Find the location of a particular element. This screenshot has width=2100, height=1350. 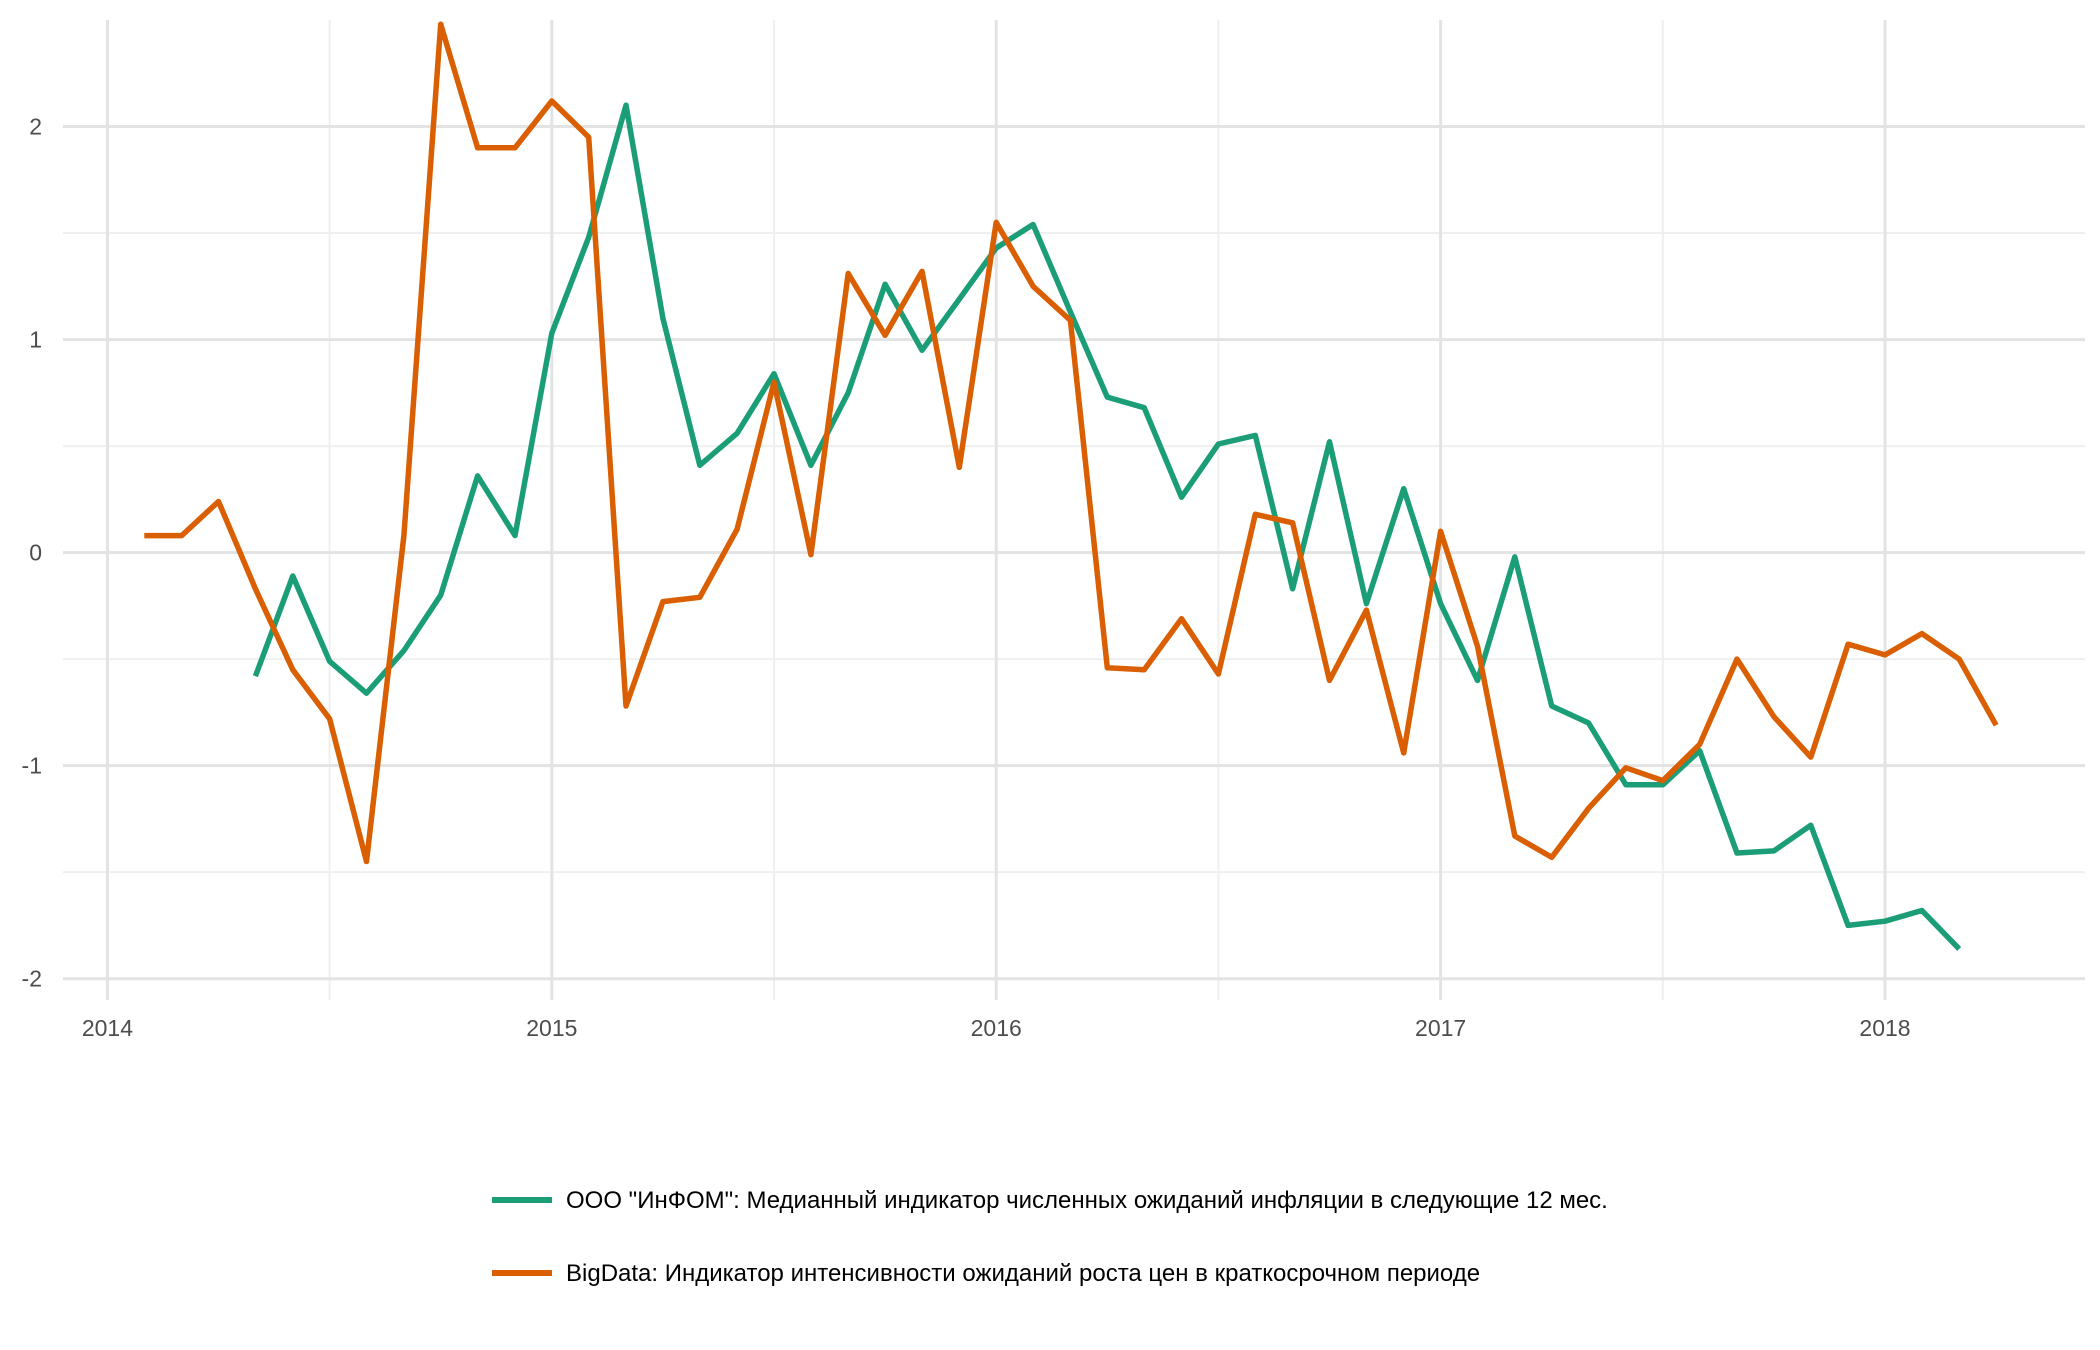

y-tick-label: -2 is located at coordinates (32, 979).